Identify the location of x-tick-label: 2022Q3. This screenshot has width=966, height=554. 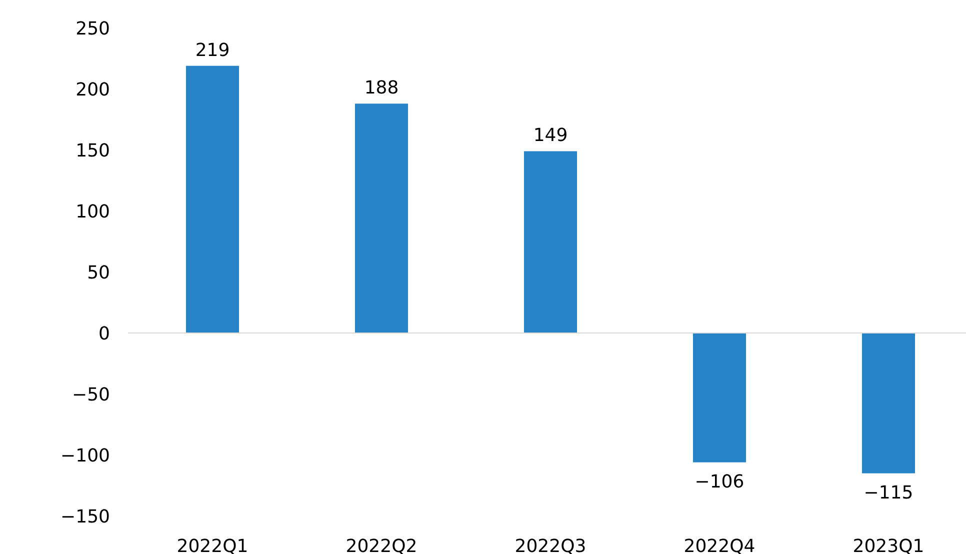
(550, 545).